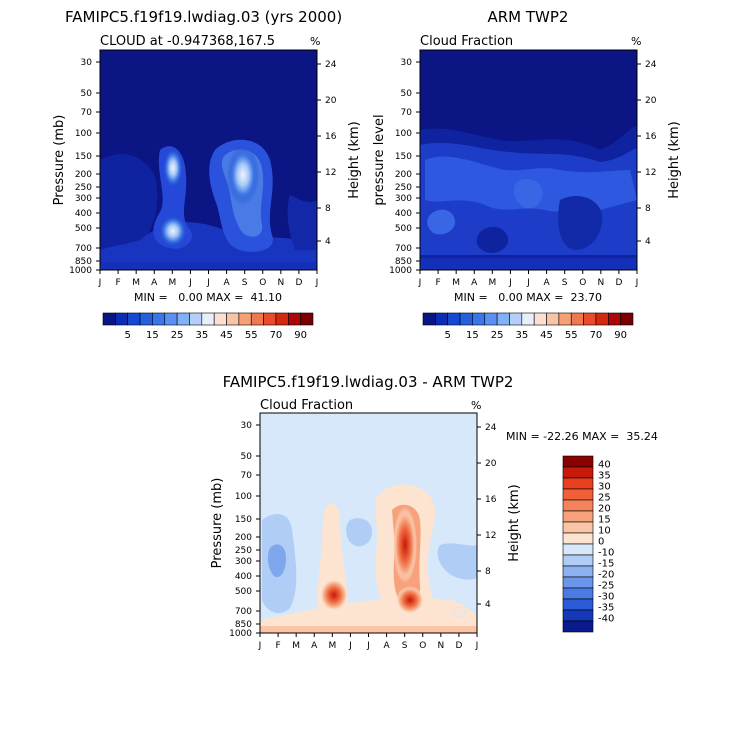 Image resolution: width=733 pixels, height=740 pixels. Describe the element at coordinates (243, 612) in the screenshot. I see `pressure-tick-label: 700` at that location.